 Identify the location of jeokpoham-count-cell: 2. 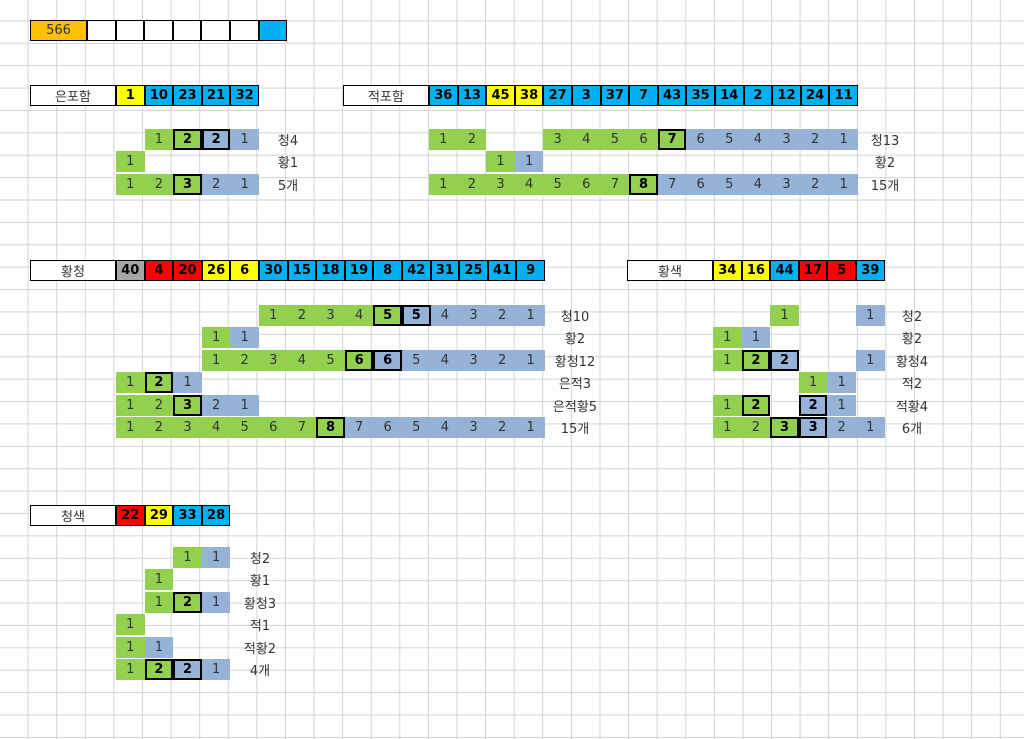
(472, 139).